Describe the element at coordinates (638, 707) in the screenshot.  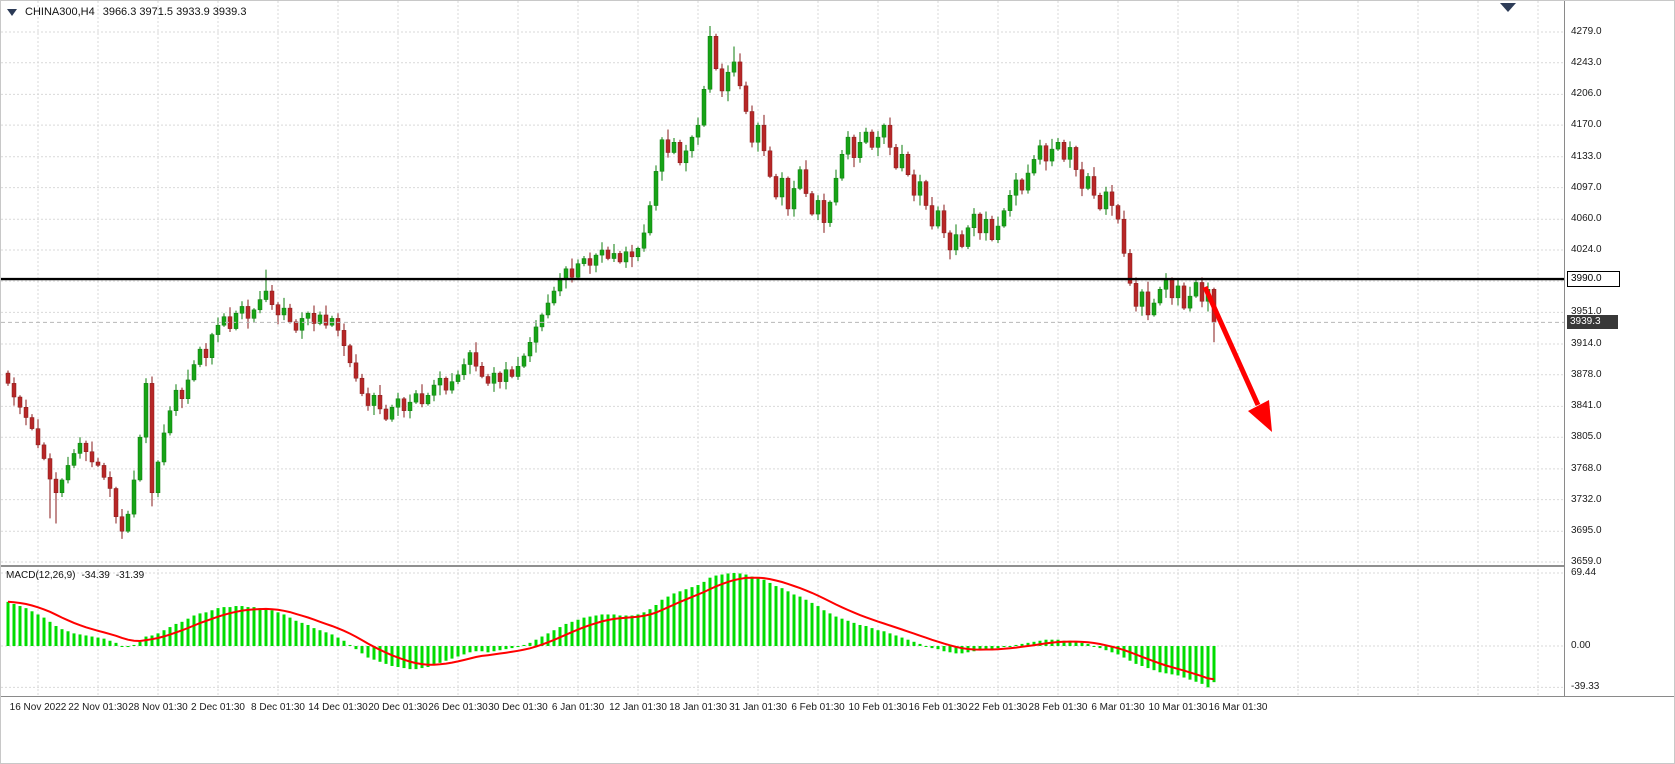
I see `time-axis-label: 12 Jan 01:30` at that location.